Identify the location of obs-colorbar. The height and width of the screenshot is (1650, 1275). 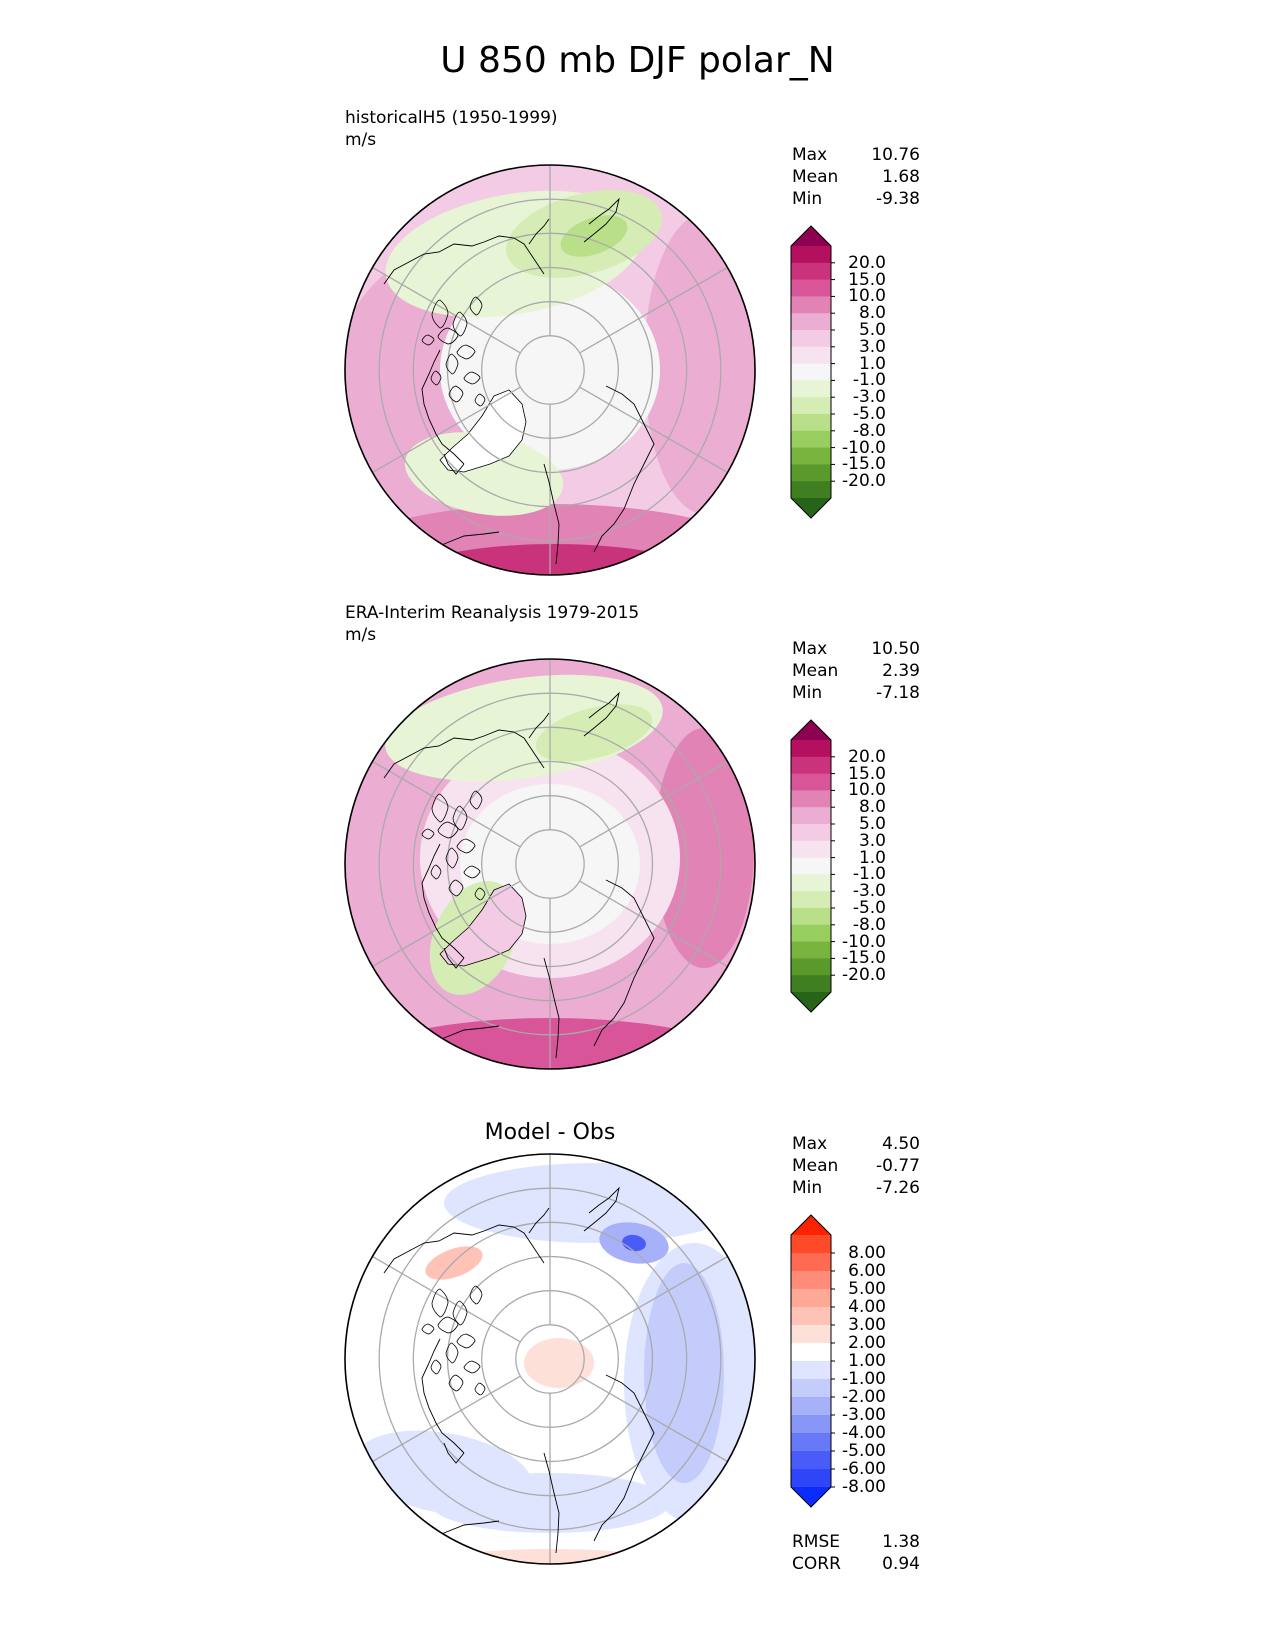
(812, 866).